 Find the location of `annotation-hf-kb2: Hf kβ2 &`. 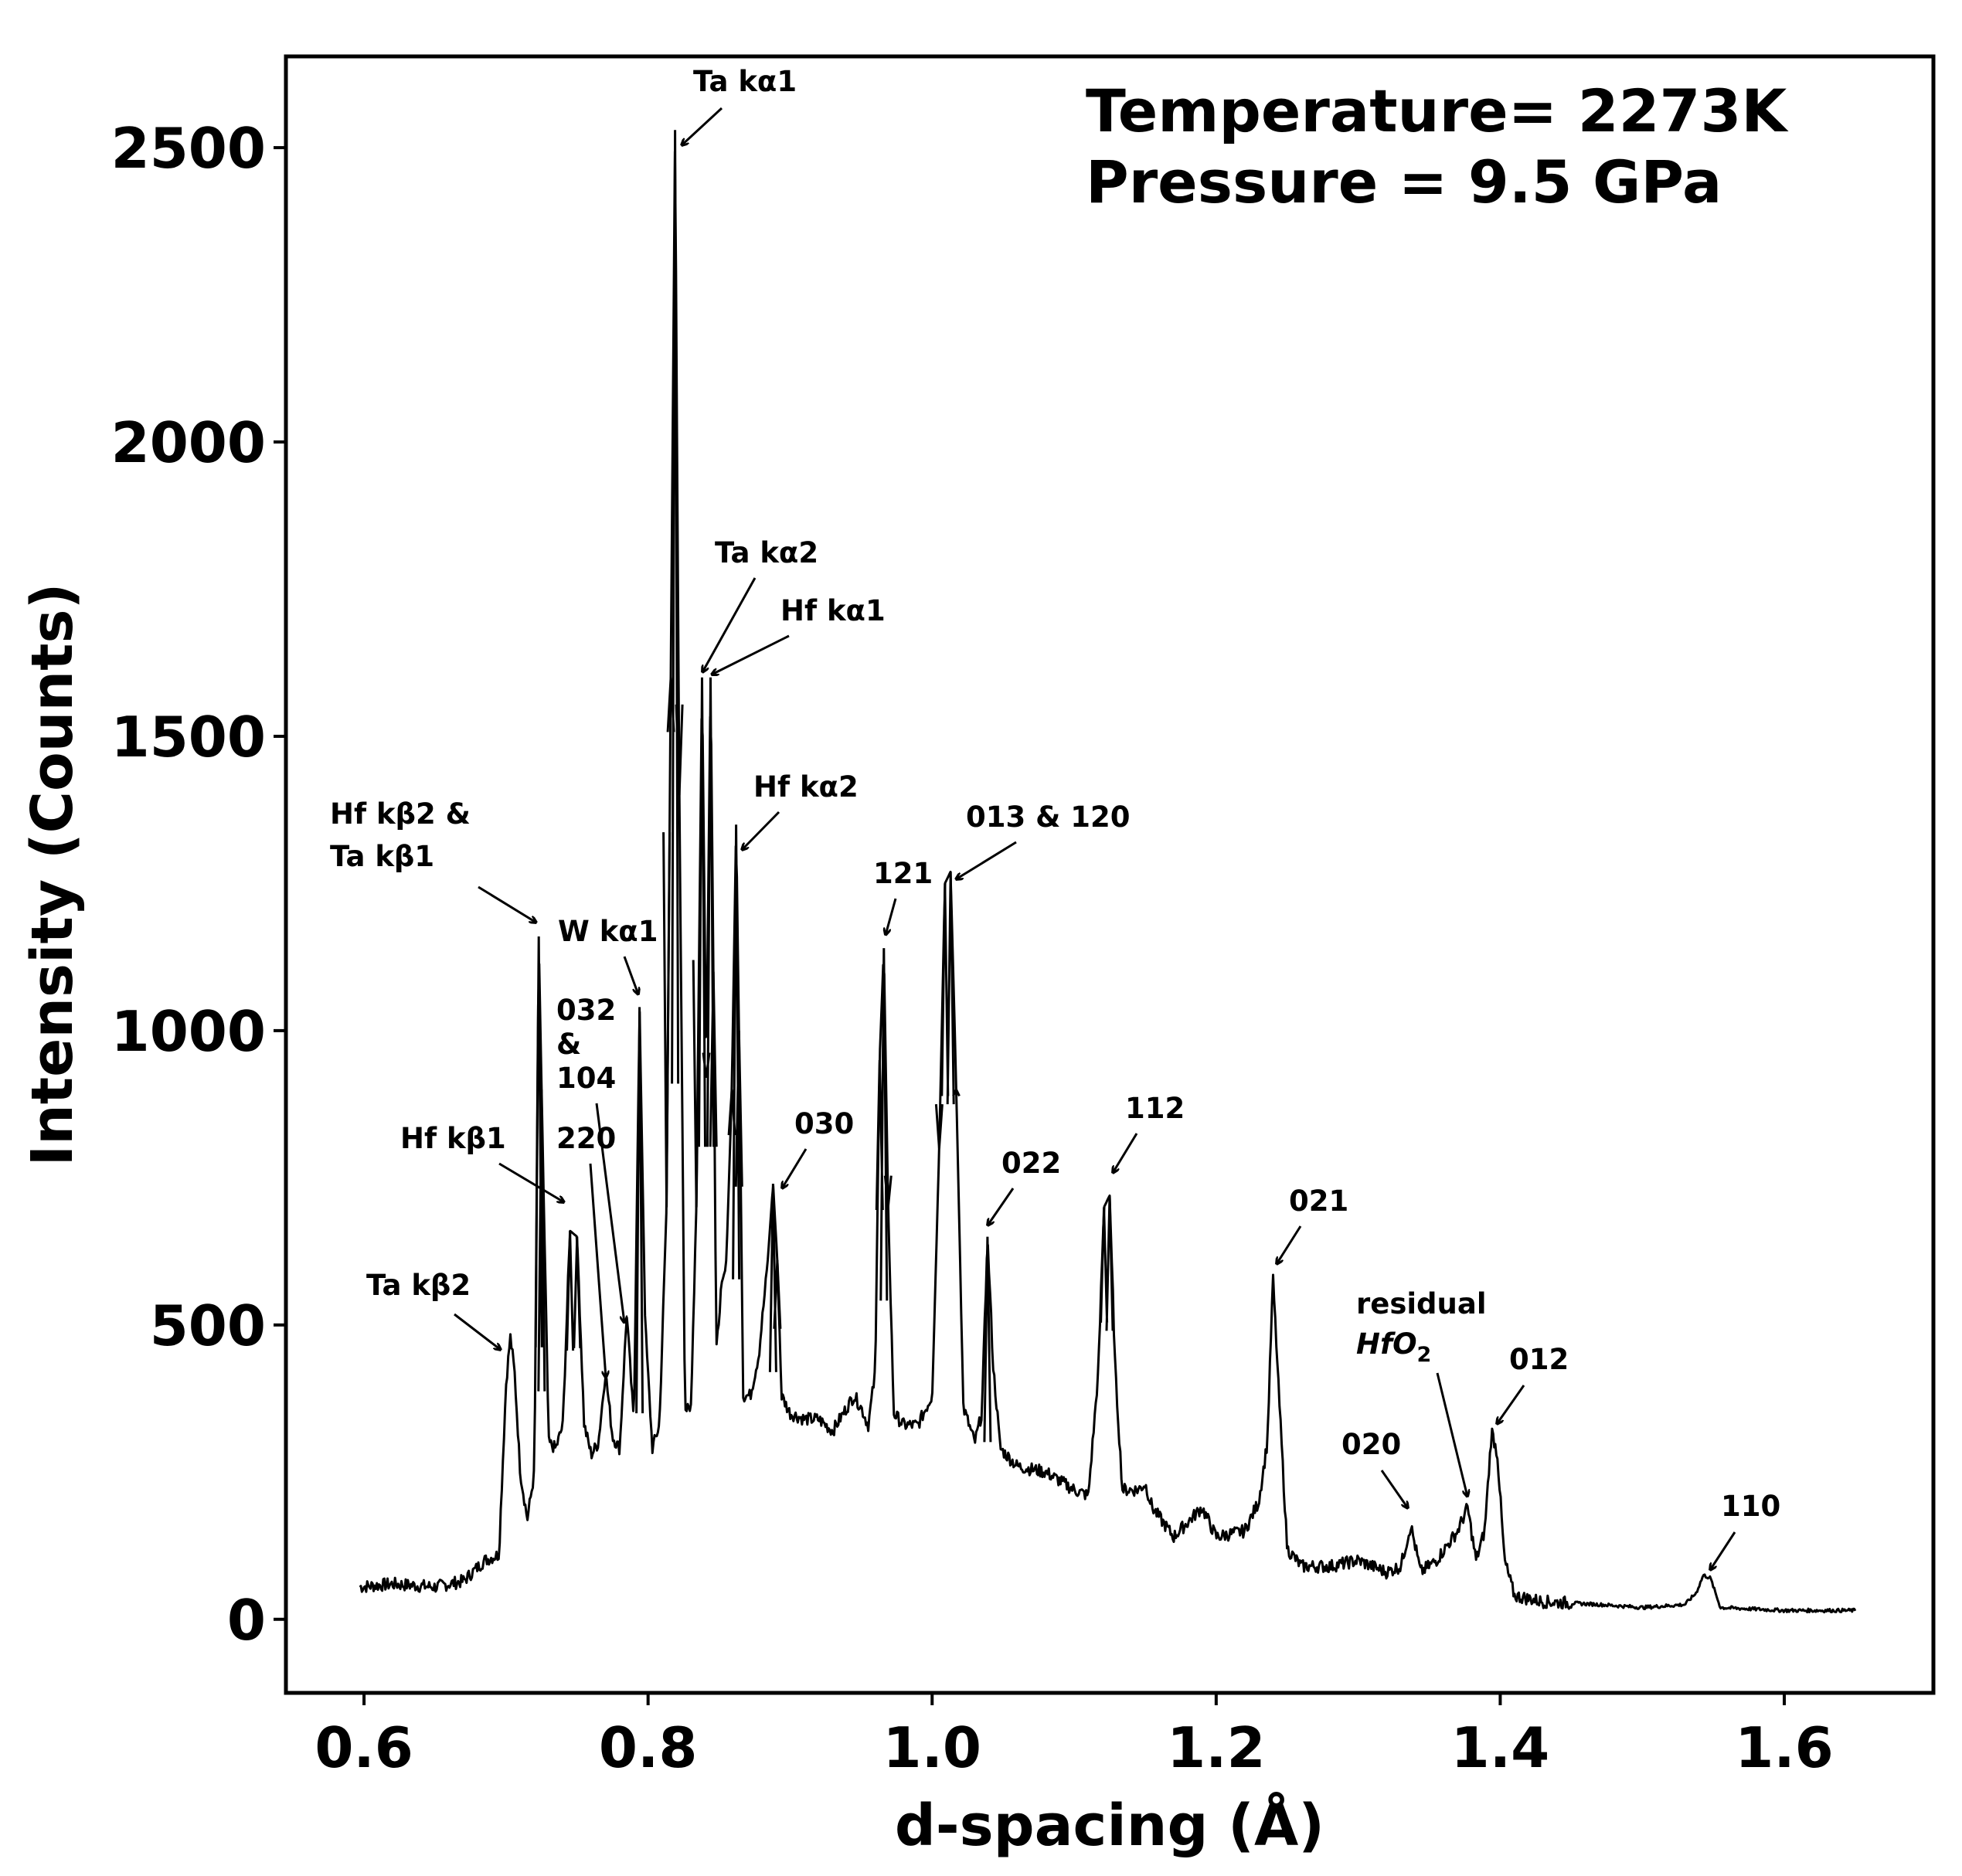

annotation-hf-kb2: Hf kβ2 & is located at coordinates (400, 814).